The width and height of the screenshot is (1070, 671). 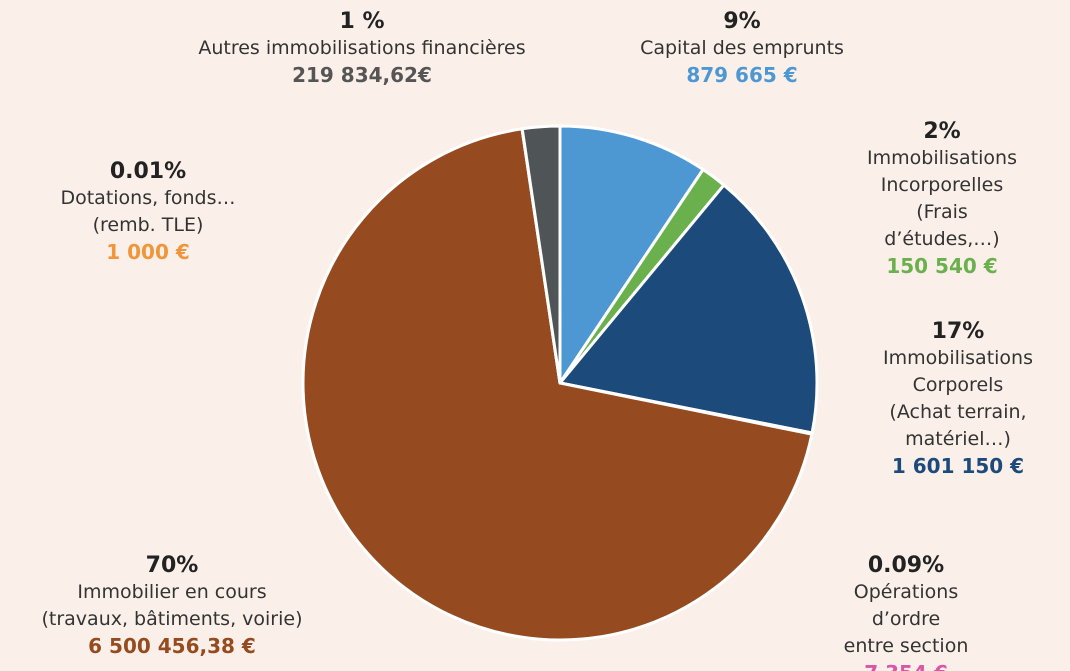 What do you see at coordinates (742, 75) in the screenshot?
I see `value-label: 879 665 €` at bounding box center [742, 75].